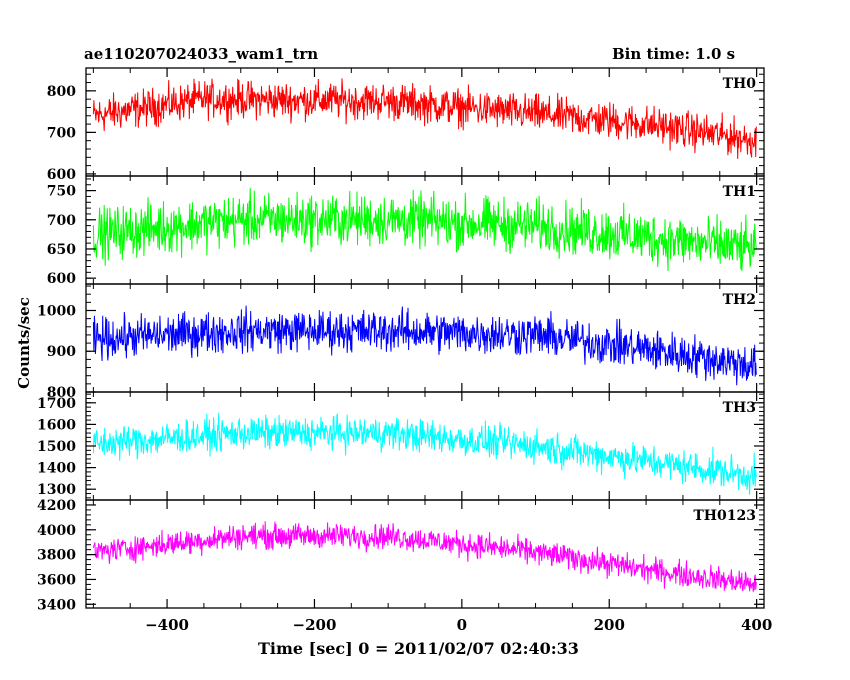 The image size is (850, 680). Describe the element at coordinates (462, 625) in the screenshot. I see `x-tick-label: 0` at that location.